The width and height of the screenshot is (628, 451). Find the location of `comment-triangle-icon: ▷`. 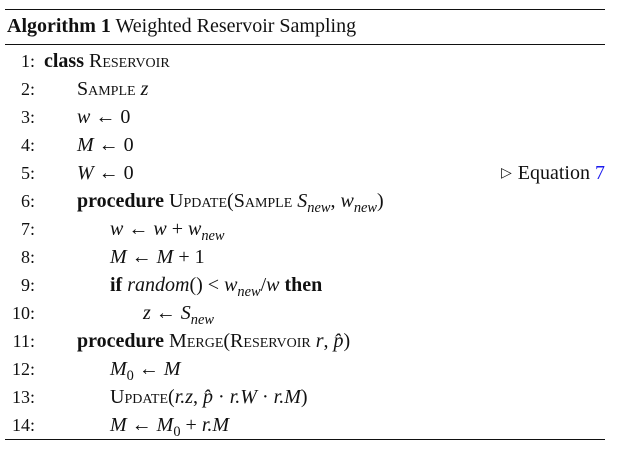

comment-triangle-icon: ▷ is located at coordinates (506, 173).